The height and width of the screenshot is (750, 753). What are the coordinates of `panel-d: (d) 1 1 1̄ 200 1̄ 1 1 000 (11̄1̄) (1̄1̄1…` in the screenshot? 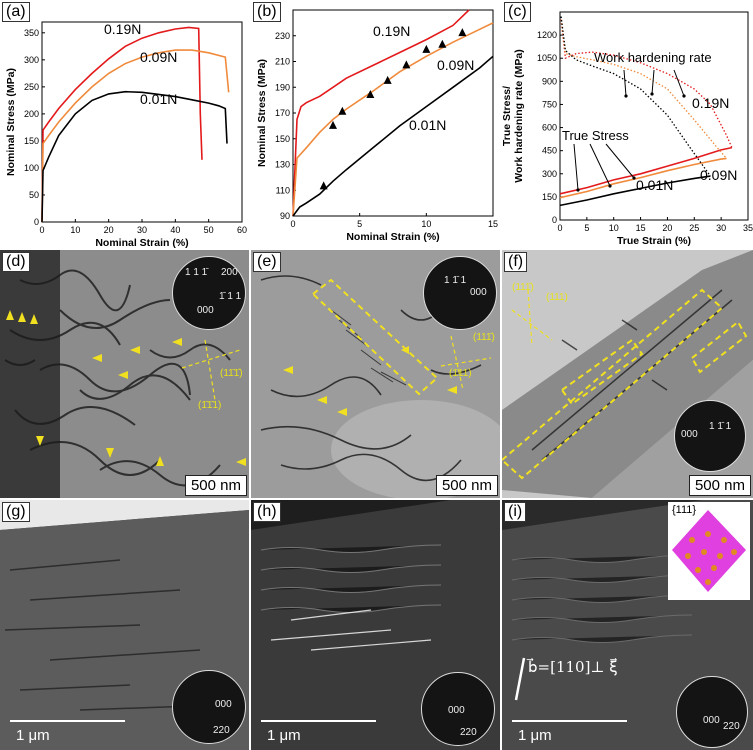 It's located at (124, 374).